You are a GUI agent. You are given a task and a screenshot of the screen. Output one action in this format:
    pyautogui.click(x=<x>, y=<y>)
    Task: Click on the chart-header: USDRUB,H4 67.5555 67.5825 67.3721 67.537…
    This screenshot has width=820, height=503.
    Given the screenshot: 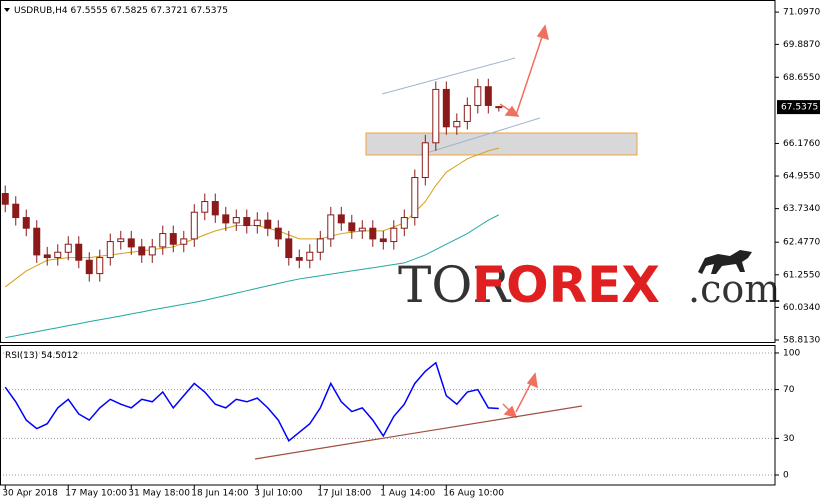 What is the action you would take?
    pyautogui.click(x=121, y=11)
    